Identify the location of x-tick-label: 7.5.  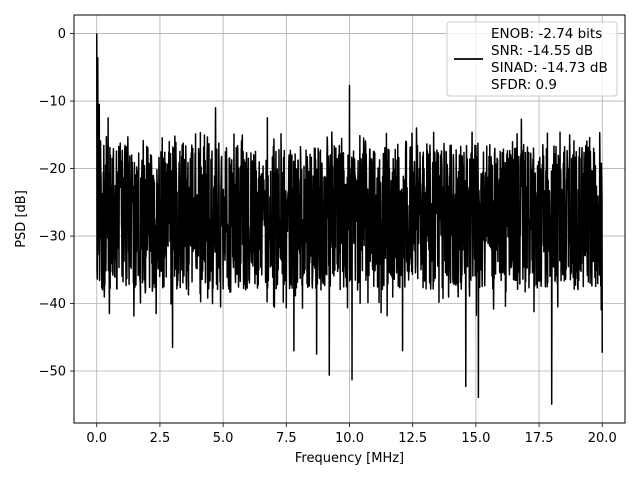
(286, 438).